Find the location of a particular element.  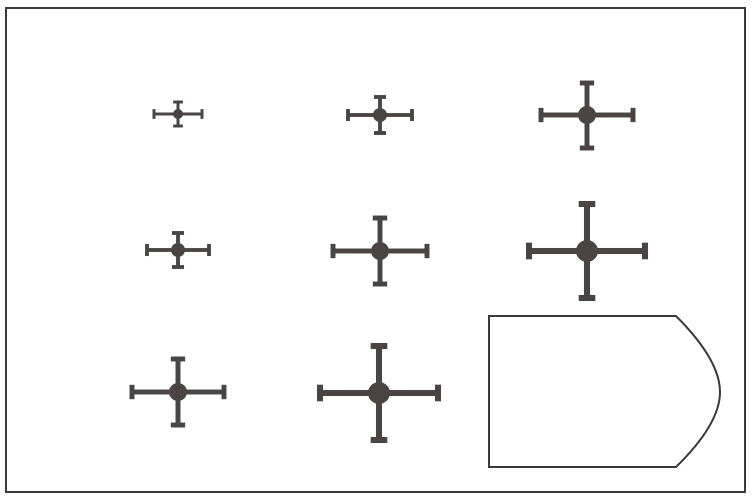

answer-box is located at coordinates (605, 391).